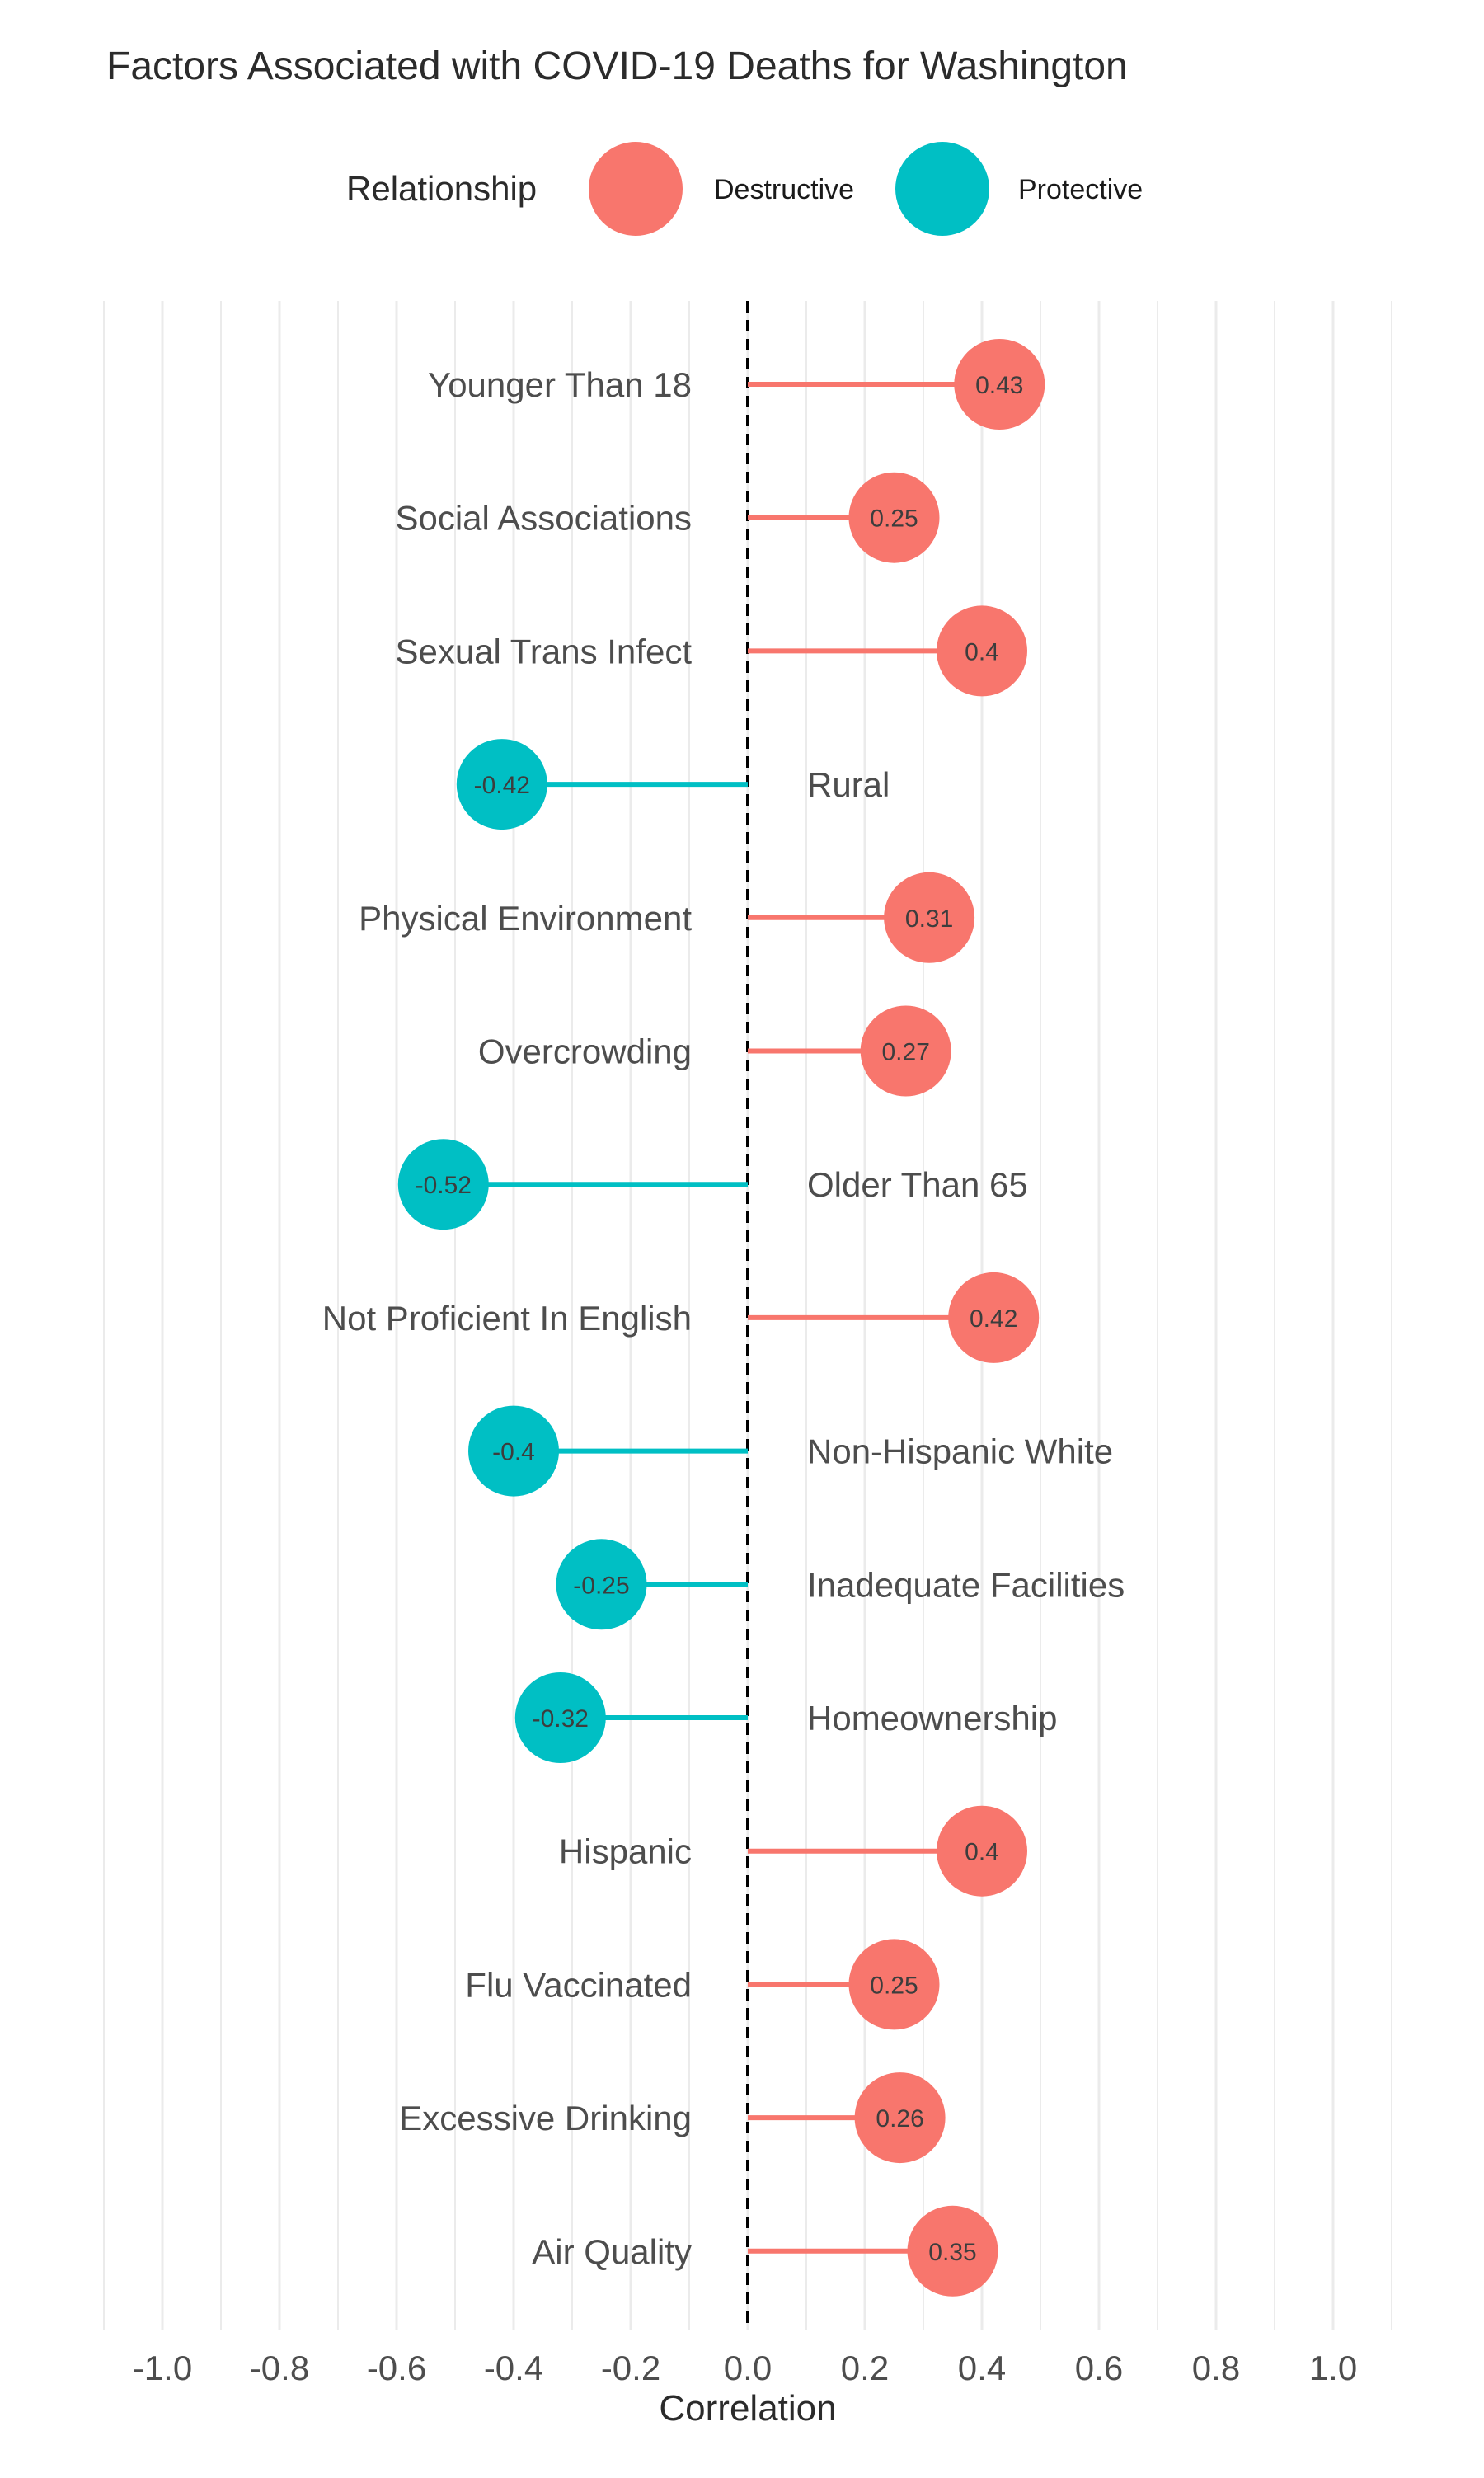 This screenshot has width=1484, height=2478. I want to click on category-label: Sexual Trans Infect, so click(543, 651).